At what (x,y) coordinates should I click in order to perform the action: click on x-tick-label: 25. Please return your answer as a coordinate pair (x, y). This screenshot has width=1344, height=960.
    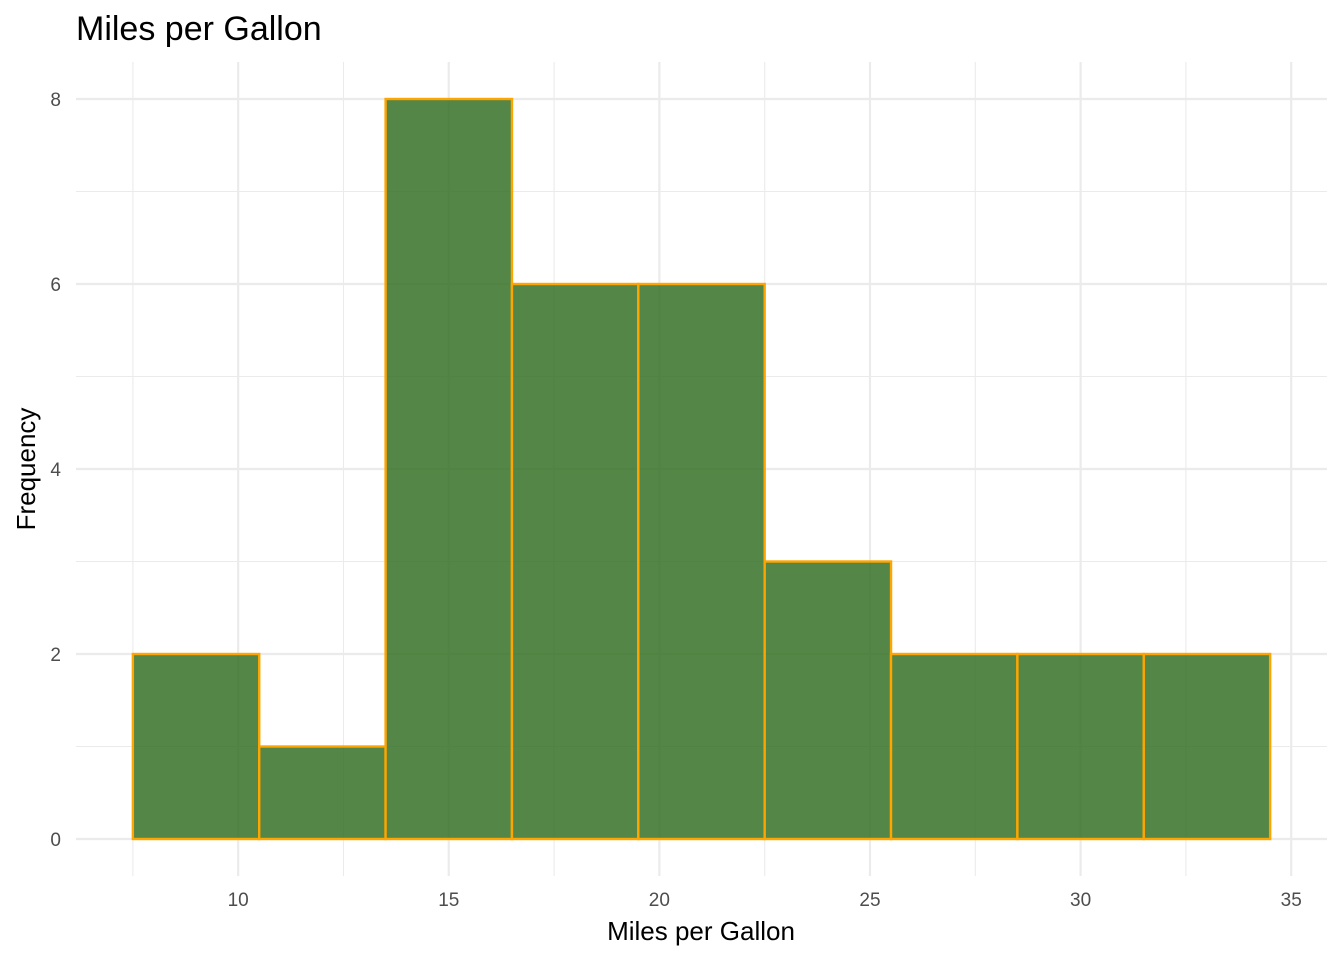
    Looking at the image, I should click on (869, 900).